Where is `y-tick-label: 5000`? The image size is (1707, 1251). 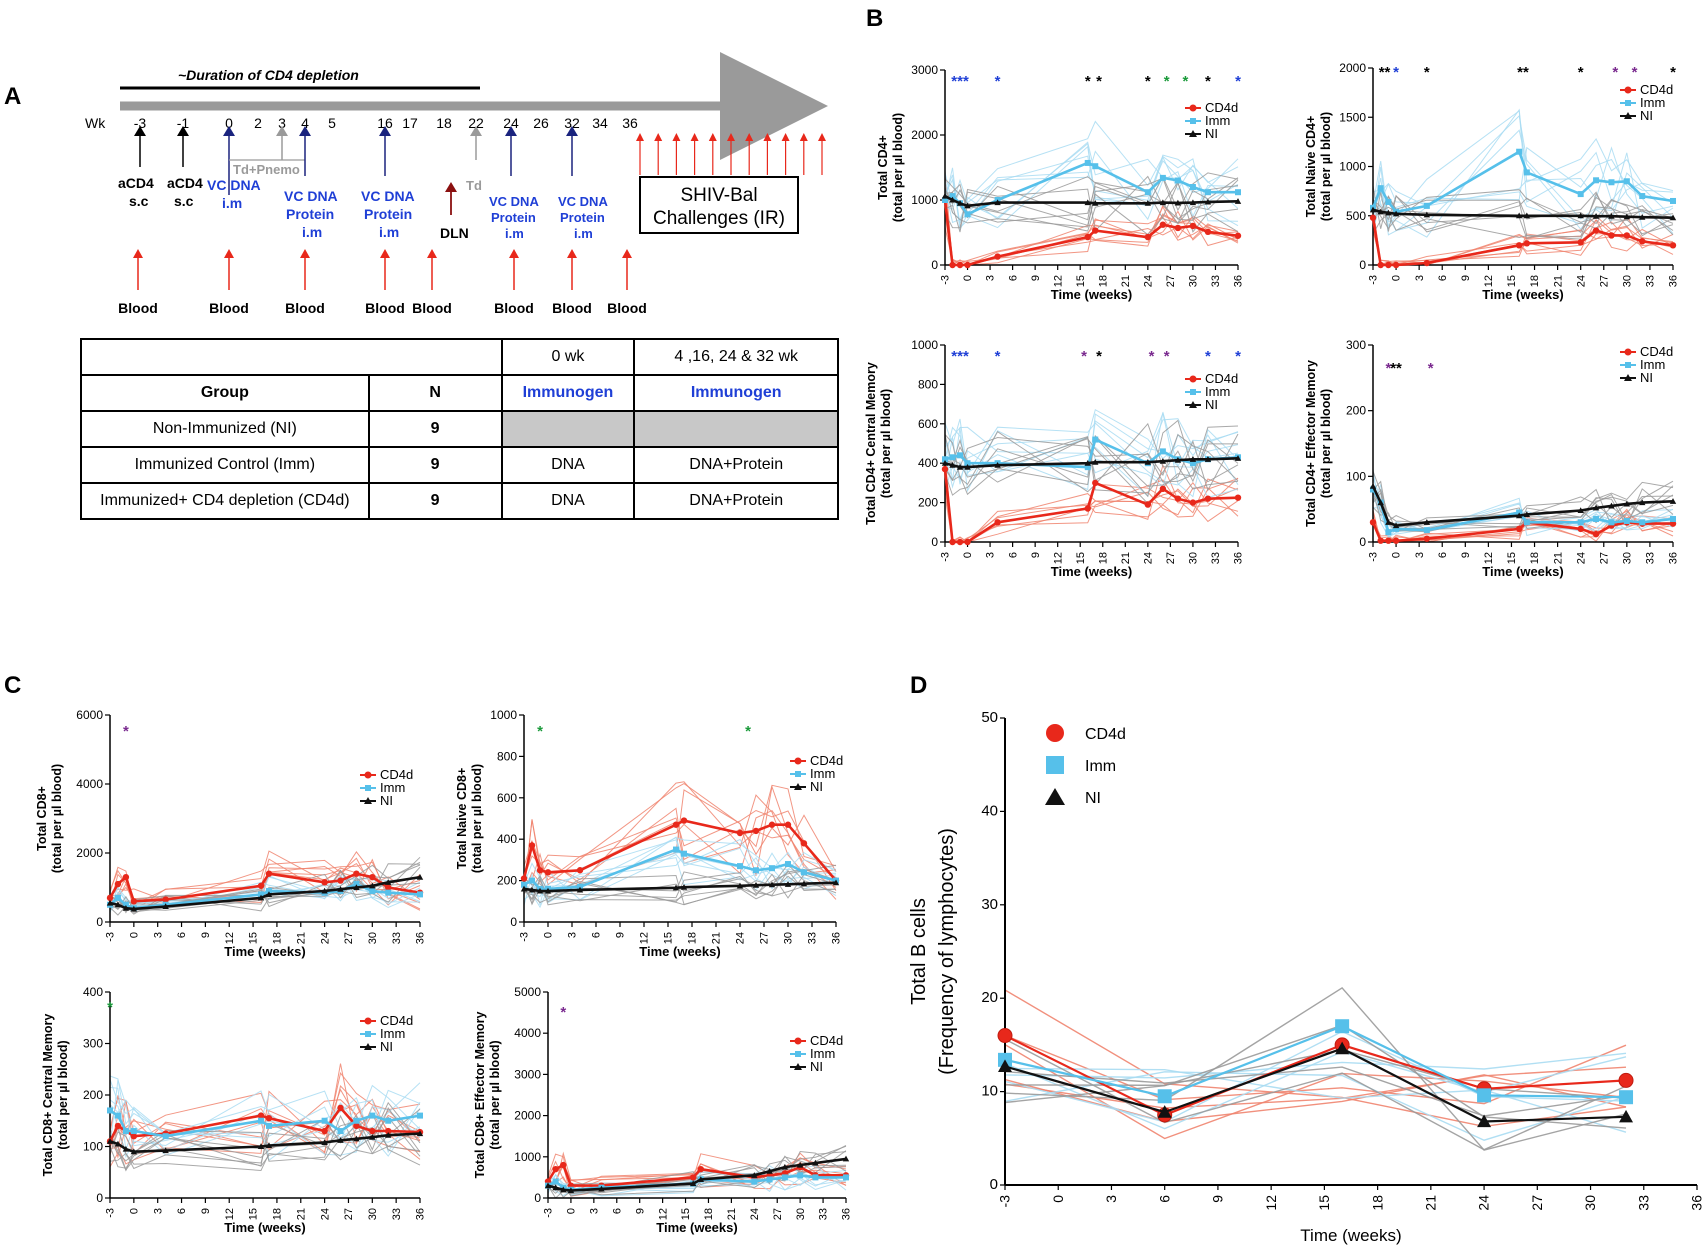
y-tick-label: 5000 is located at coordinates (527, 992).